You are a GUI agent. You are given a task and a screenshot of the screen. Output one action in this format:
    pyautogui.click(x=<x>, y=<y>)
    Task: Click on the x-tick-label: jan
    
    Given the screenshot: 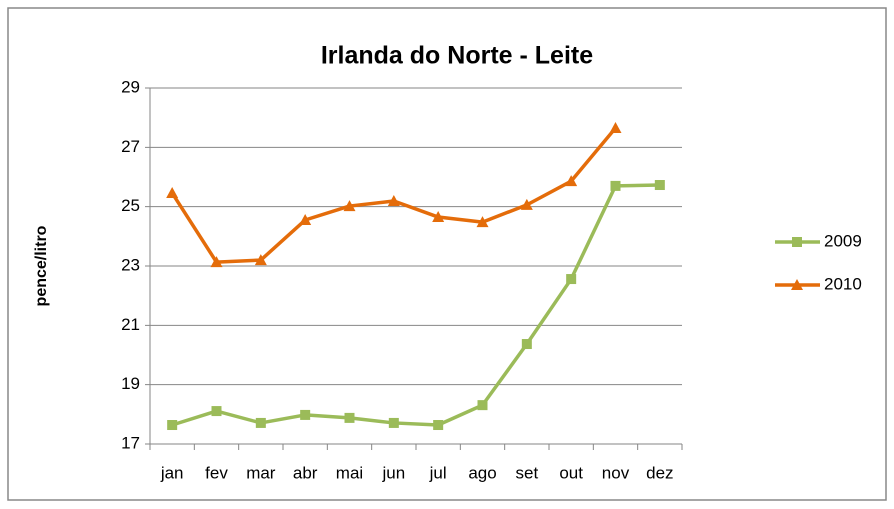 What is the action you would take?
    pyautogui.click(x=172, y=472)
    